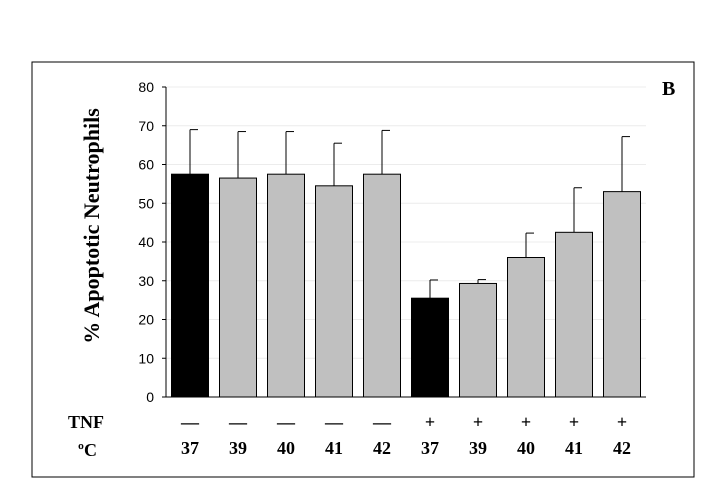 The image size is (712, 484). I want to click on y-tick-label: 60, so click(146, 165).